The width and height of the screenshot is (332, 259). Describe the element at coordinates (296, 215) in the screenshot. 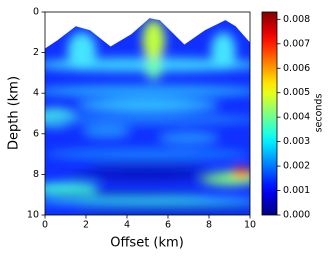

I see `colorbar-tick-label: 0.000` at that location.